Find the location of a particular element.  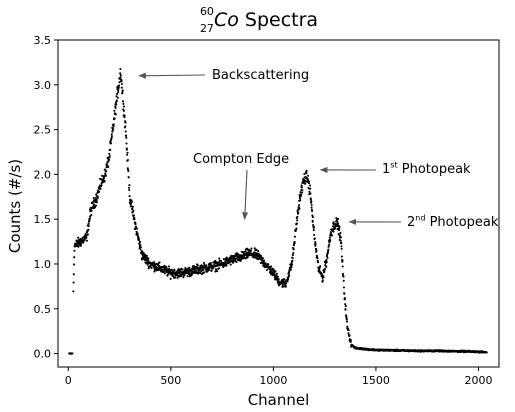

annotation-compton-edge: Compton Edge is located at coordinates (241, 159).